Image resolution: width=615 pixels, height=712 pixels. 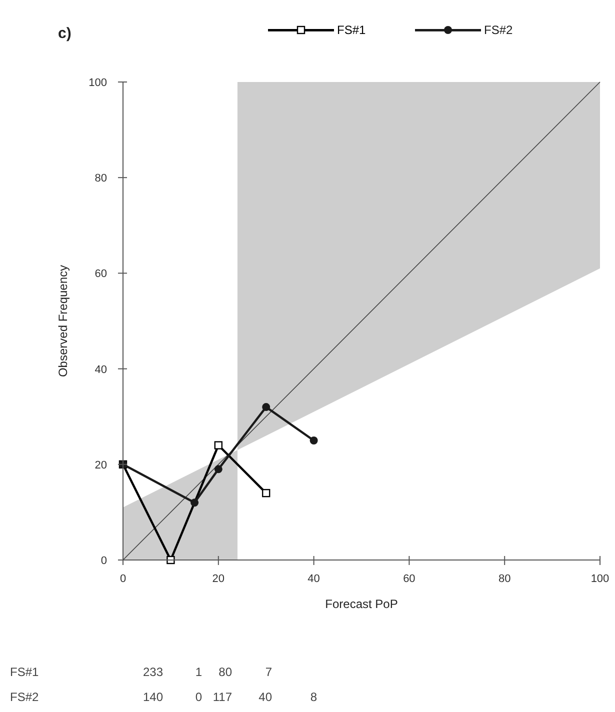 I want to click on x-tick-label: 80, so click(x=504, y=579).